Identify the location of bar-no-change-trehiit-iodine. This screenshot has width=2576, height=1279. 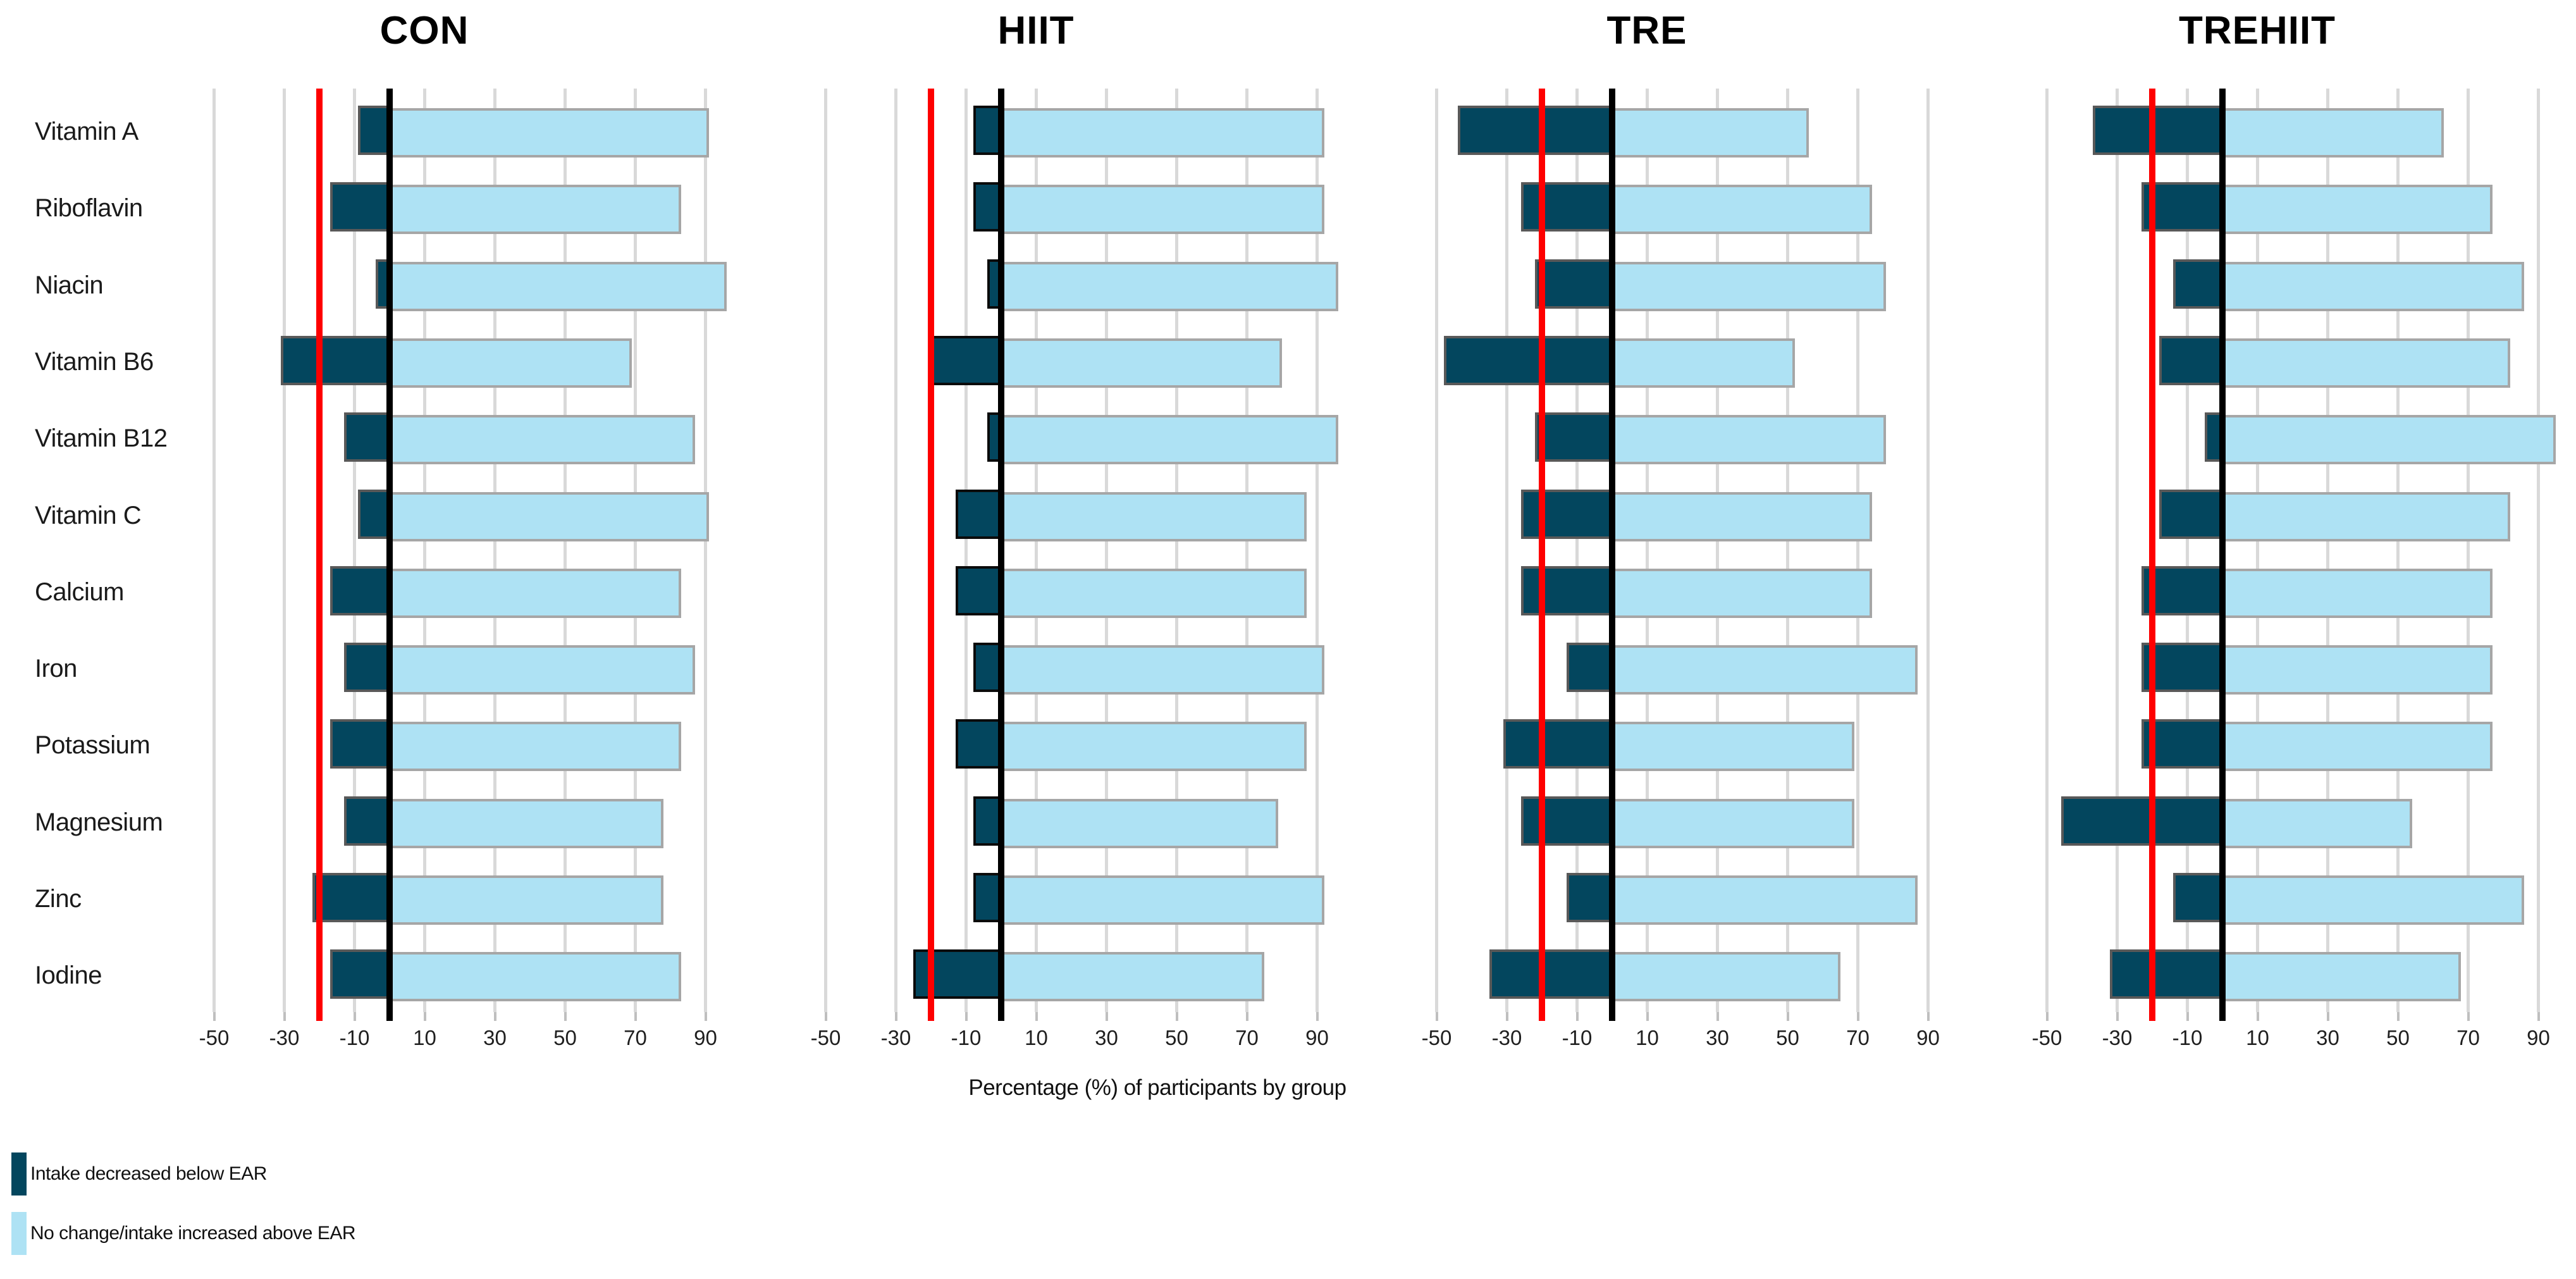
(2342, 977).